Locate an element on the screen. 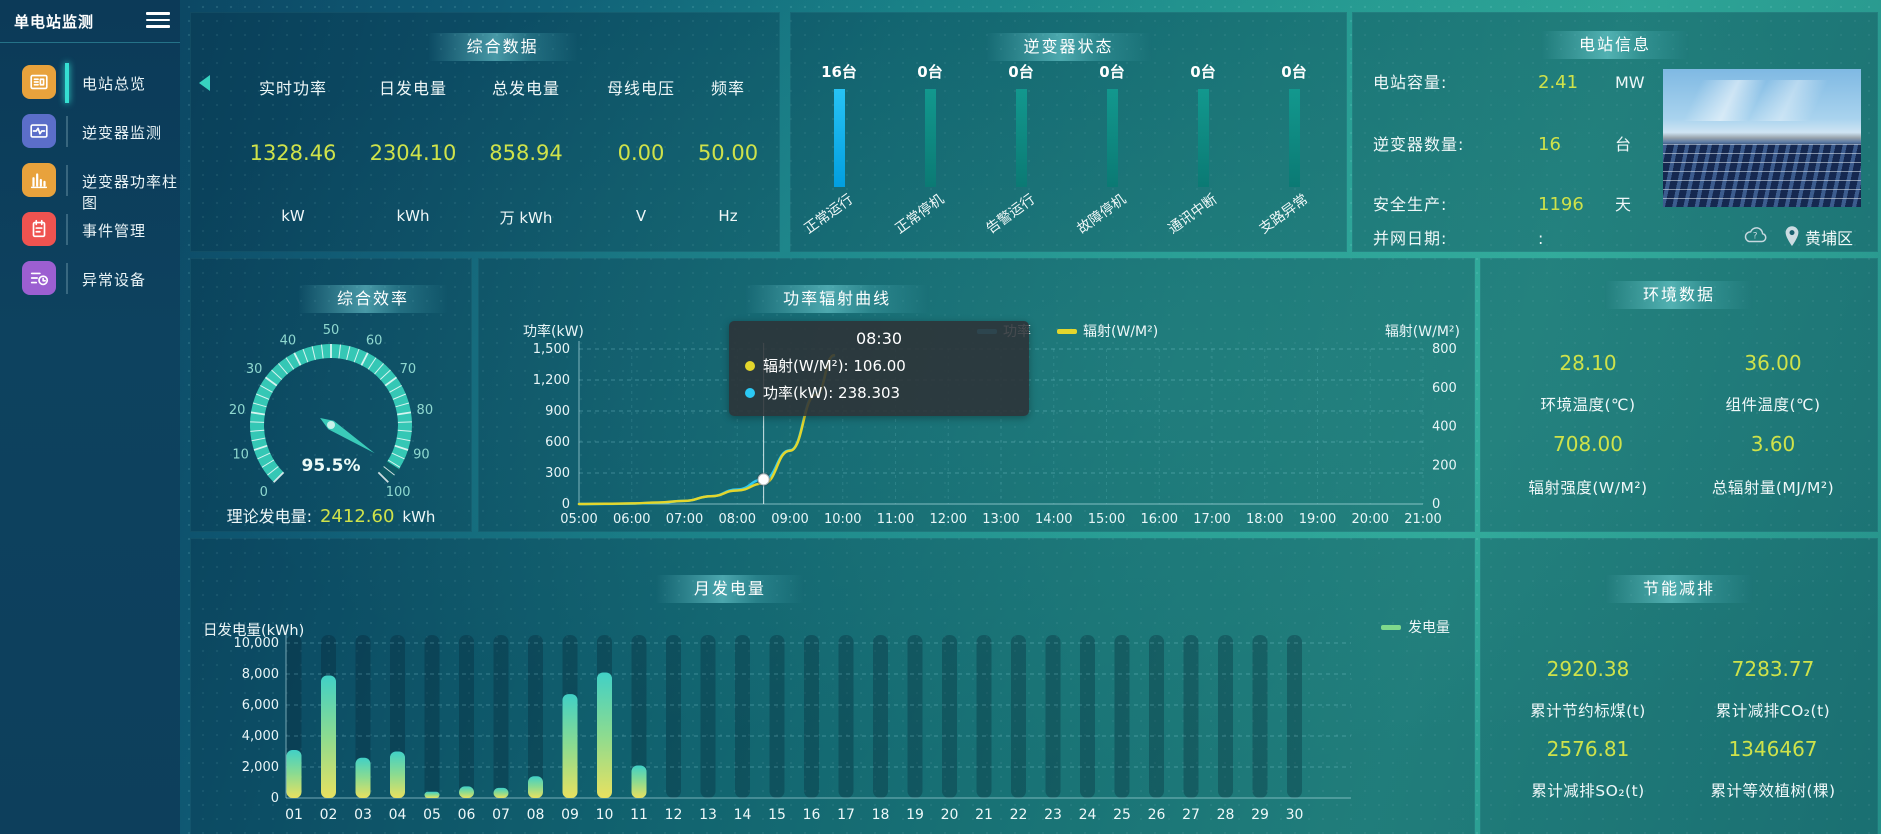 This screenshot has width=1881, height=834. svg-text: 14:00 is located at coordinates (1053, 519).